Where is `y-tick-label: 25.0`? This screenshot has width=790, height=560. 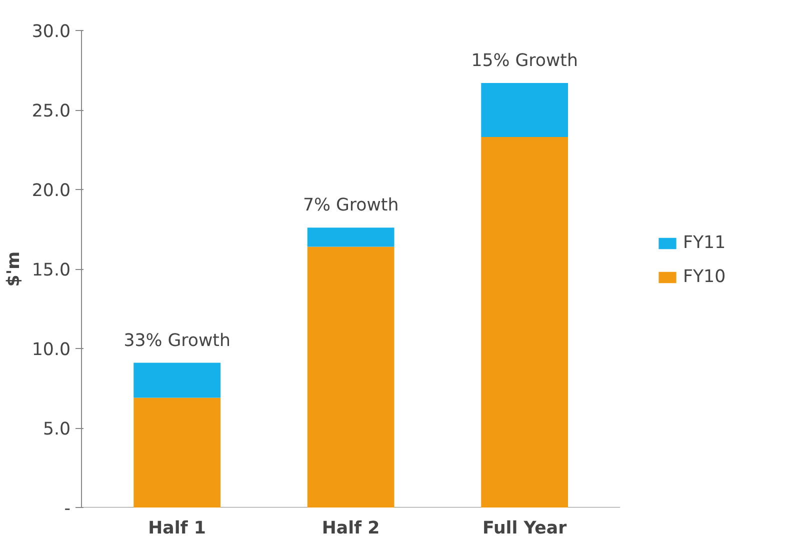
y-tick-label: 25.0 is located at coordinates (51, 112).